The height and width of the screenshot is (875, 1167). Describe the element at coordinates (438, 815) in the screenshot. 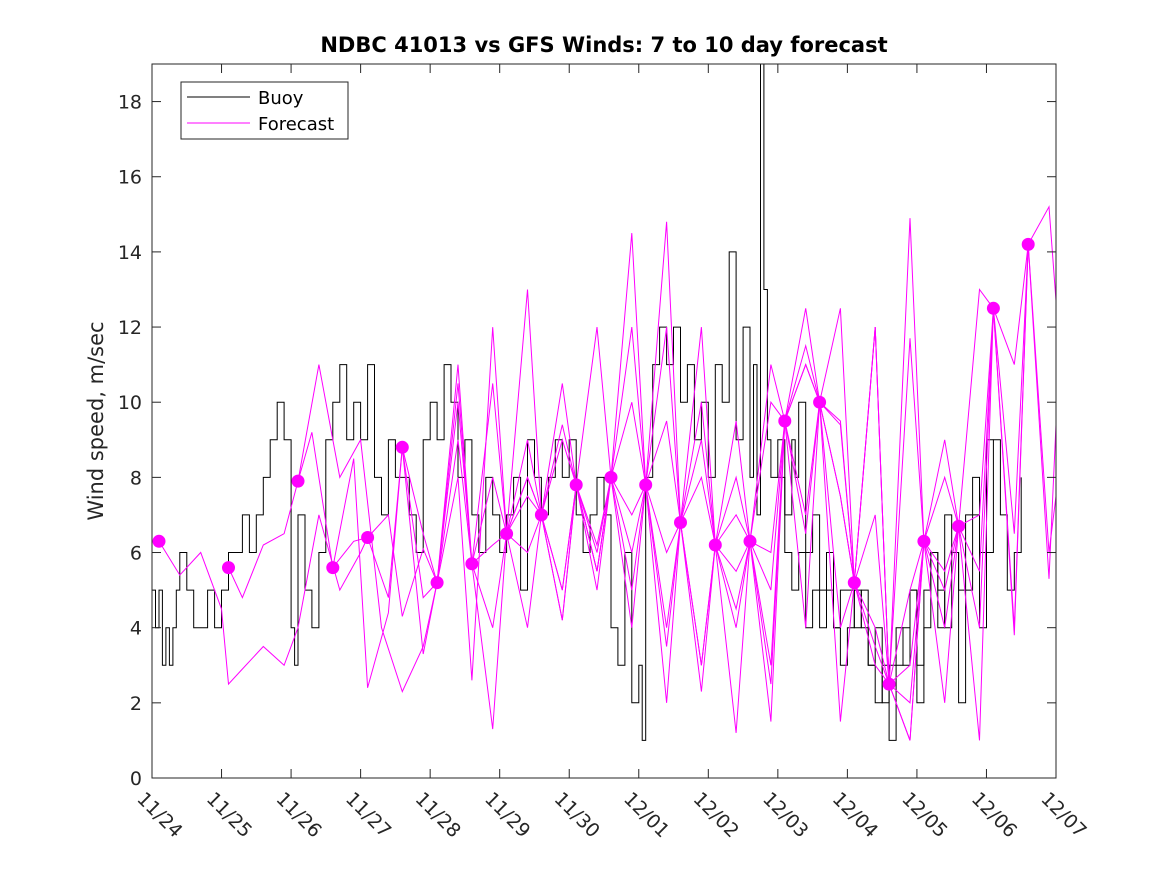

I see `x-tick-label: 11/28` at that location.